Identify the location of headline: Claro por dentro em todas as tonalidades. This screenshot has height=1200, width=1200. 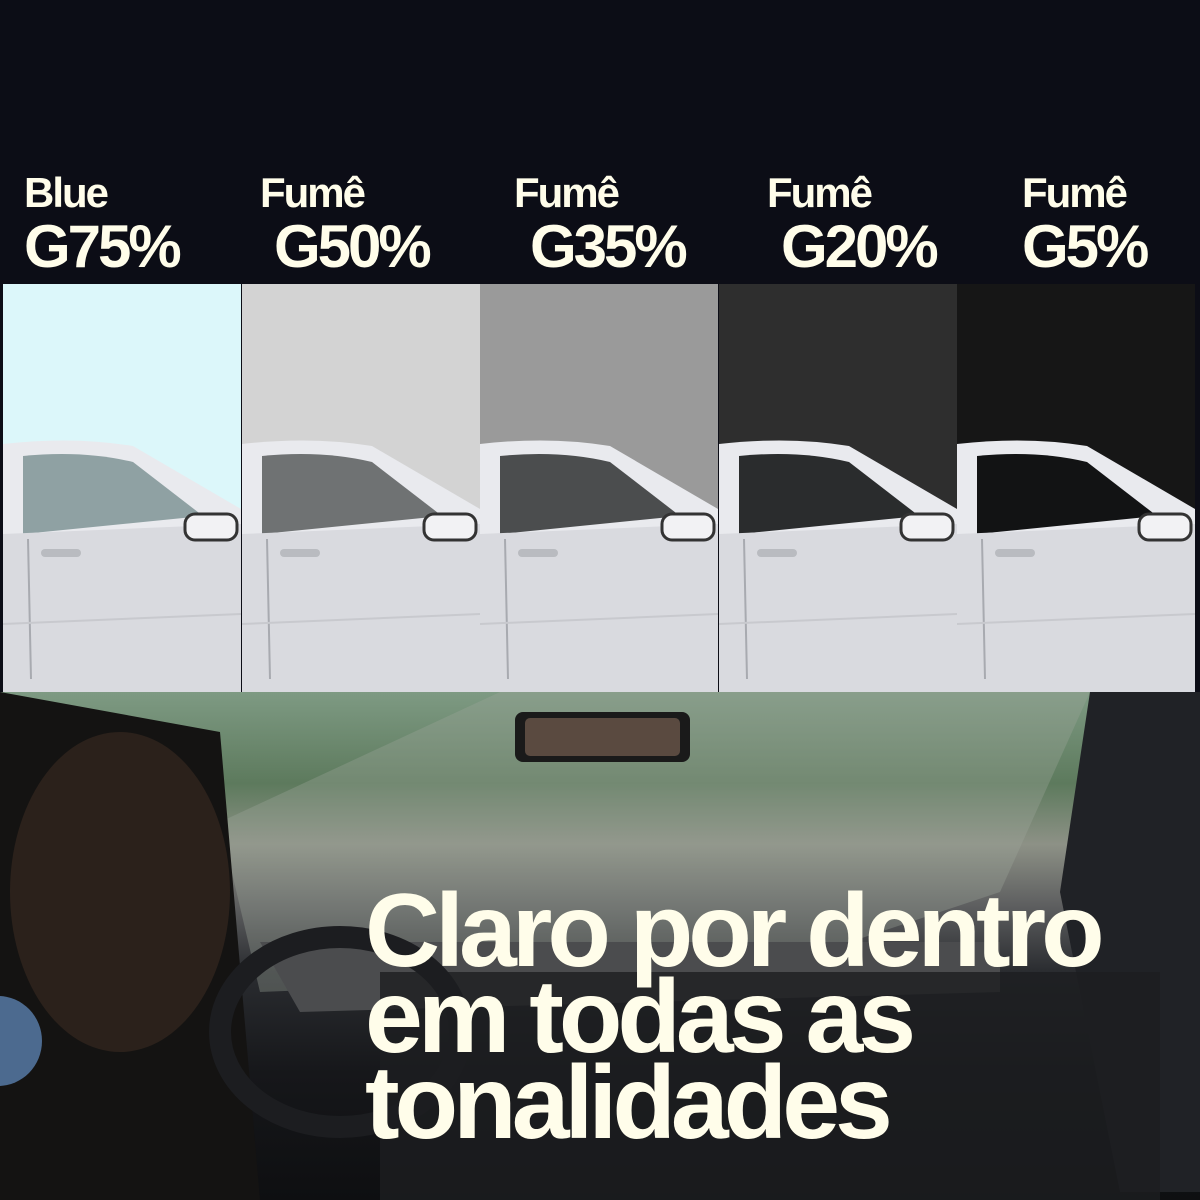
(735, 1017).